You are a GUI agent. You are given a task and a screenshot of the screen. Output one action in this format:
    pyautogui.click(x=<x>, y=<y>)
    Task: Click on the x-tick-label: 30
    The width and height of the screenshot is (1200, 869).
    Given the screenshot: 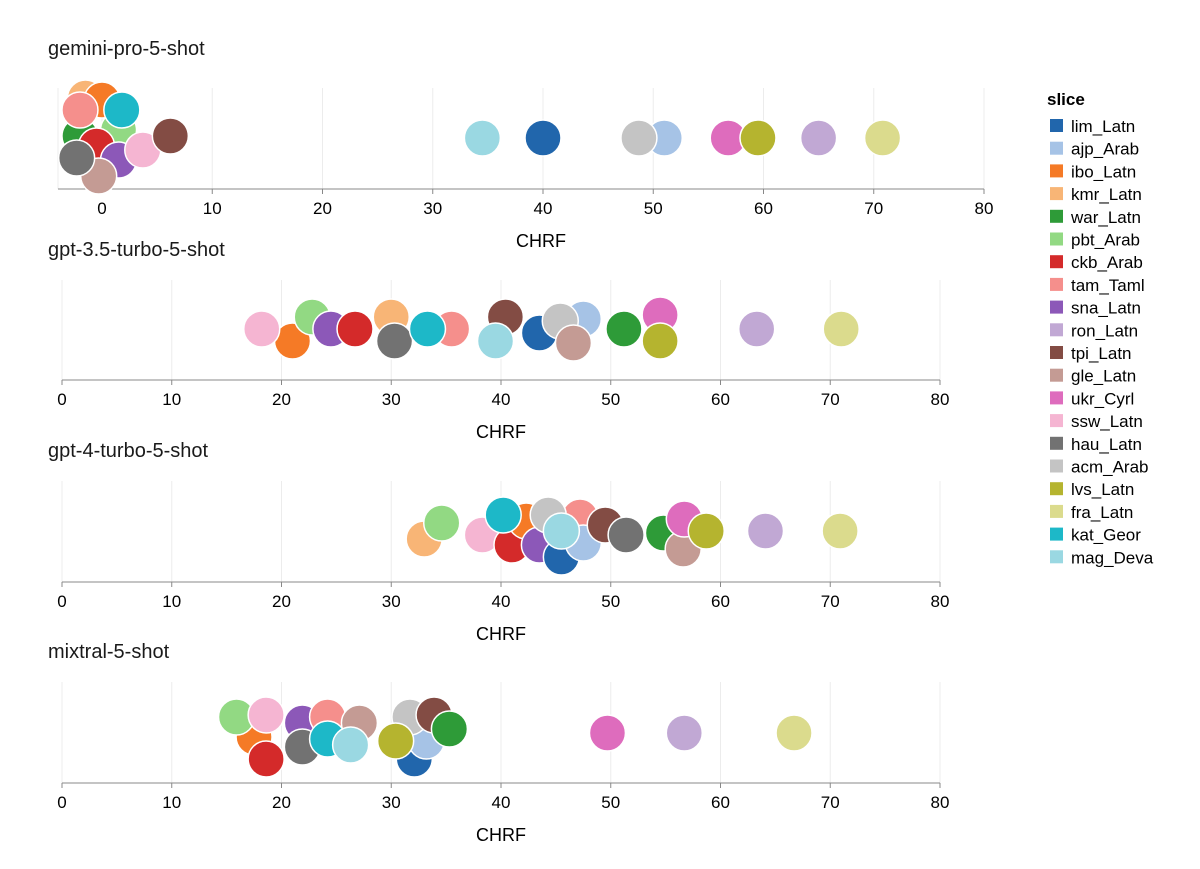 What is the action you would take?
    pyautogui.click(x=432, y=208)
    